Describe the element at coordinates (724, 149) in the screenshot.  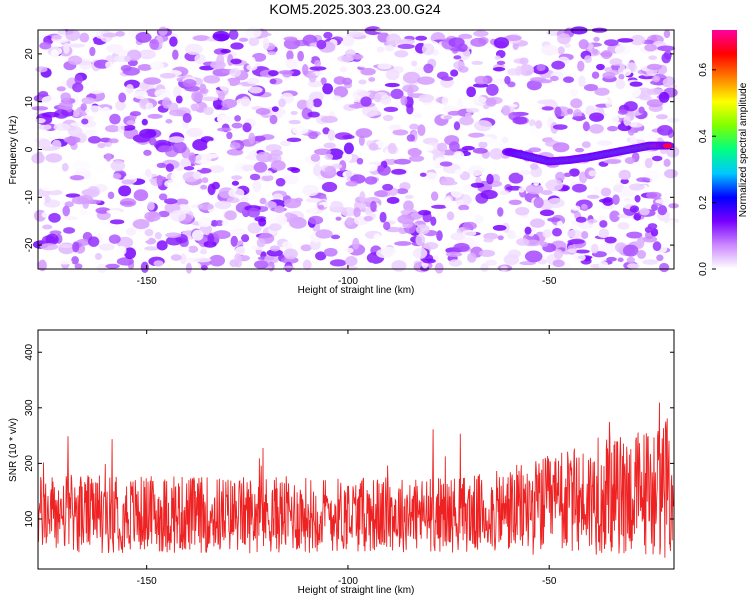
I see `colorbar-gradient` at that location.